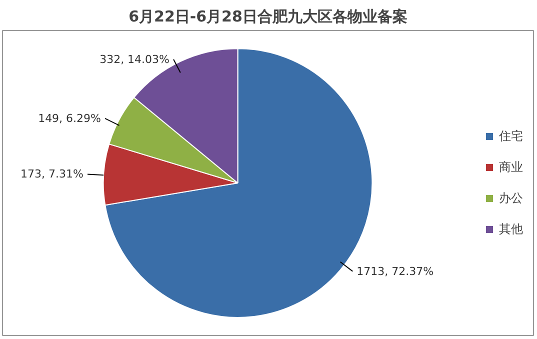  I want to click on data-label: 332, 14.03%, so click(135, 59).